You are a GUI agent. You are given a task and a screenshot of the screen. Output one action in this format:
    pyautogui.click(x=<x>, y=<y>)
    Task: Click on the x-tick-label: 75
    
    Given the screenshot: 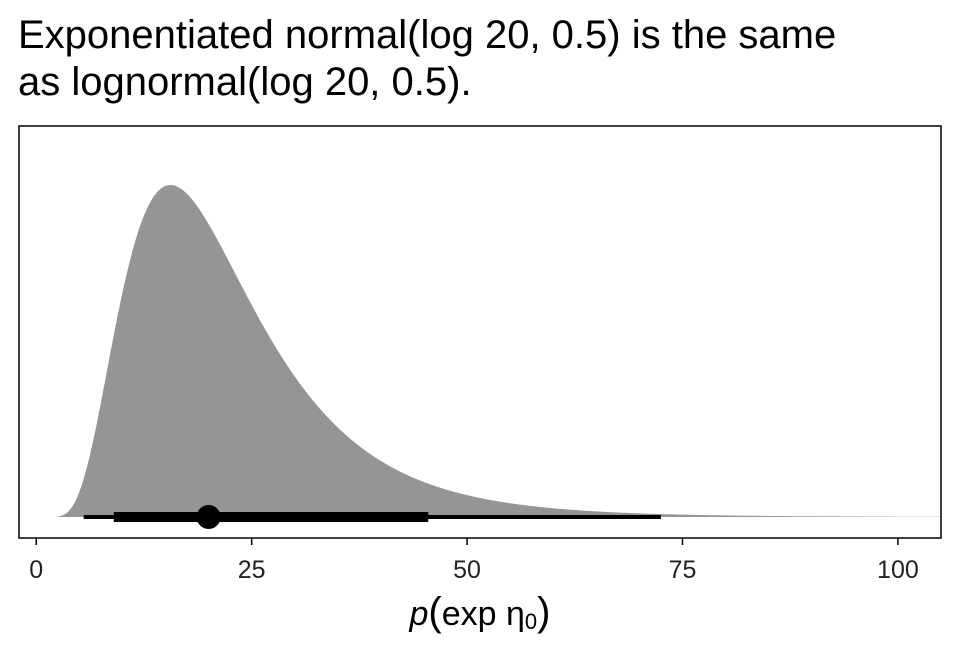 What is the action you would take?
    pyautogui.click(x=683, y=570)
    